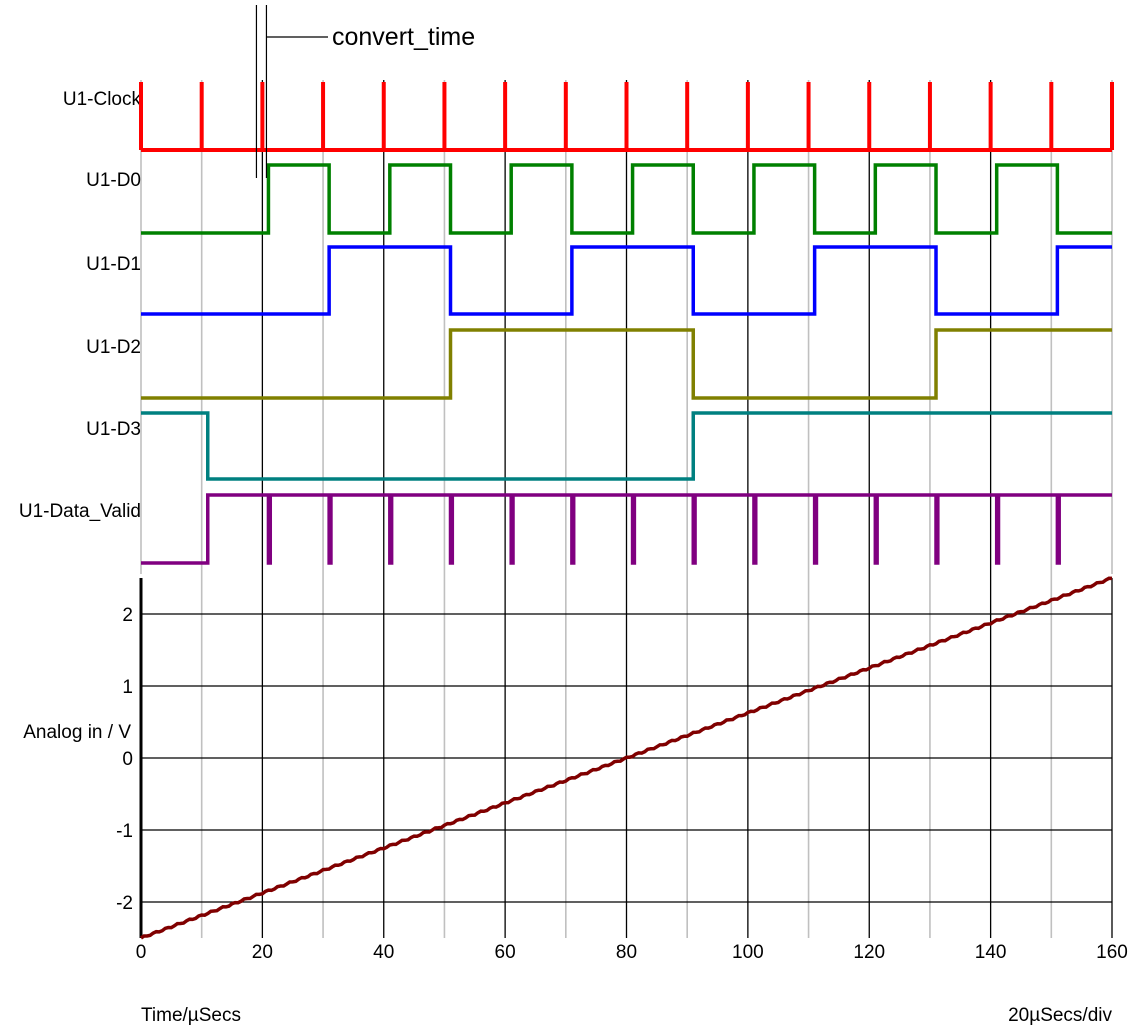  Describe the element at coordinates (1060, 1015) in the screenshot. I see `time-scale-label: 20µSecs/div` at that location.